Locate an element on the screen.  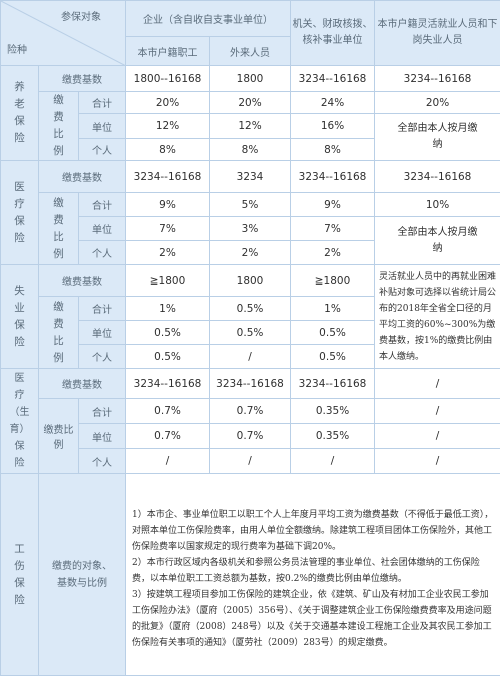
flexible-header: 本市户籍灵活就业人员和下岗失业人员 is located at coordinates (437, 33).